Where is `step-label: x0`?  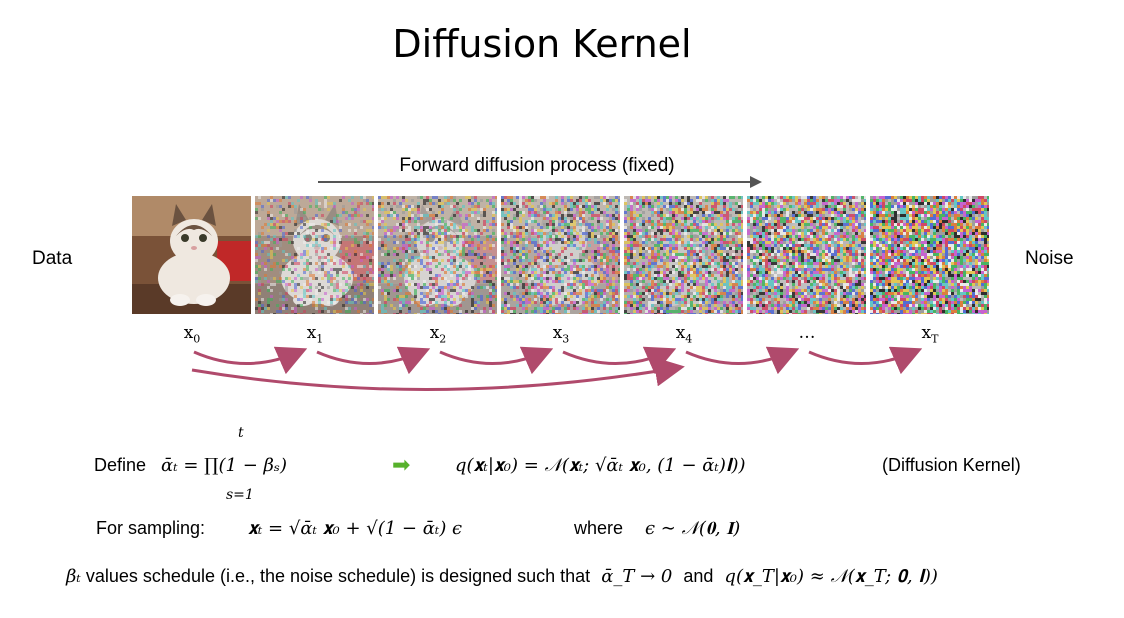
step-label: x0 is located at coordinates (192, 334).